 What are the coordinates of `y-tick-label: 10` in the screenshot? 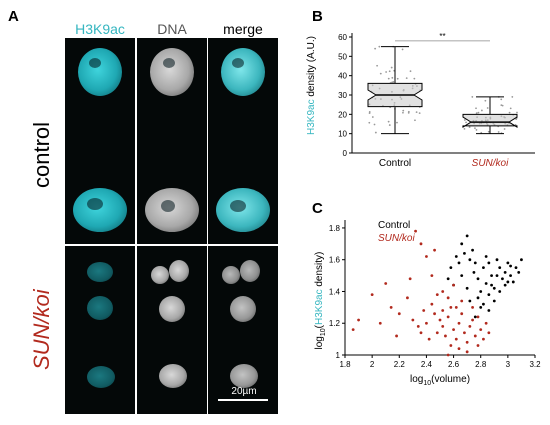 It's located at (342, 134).